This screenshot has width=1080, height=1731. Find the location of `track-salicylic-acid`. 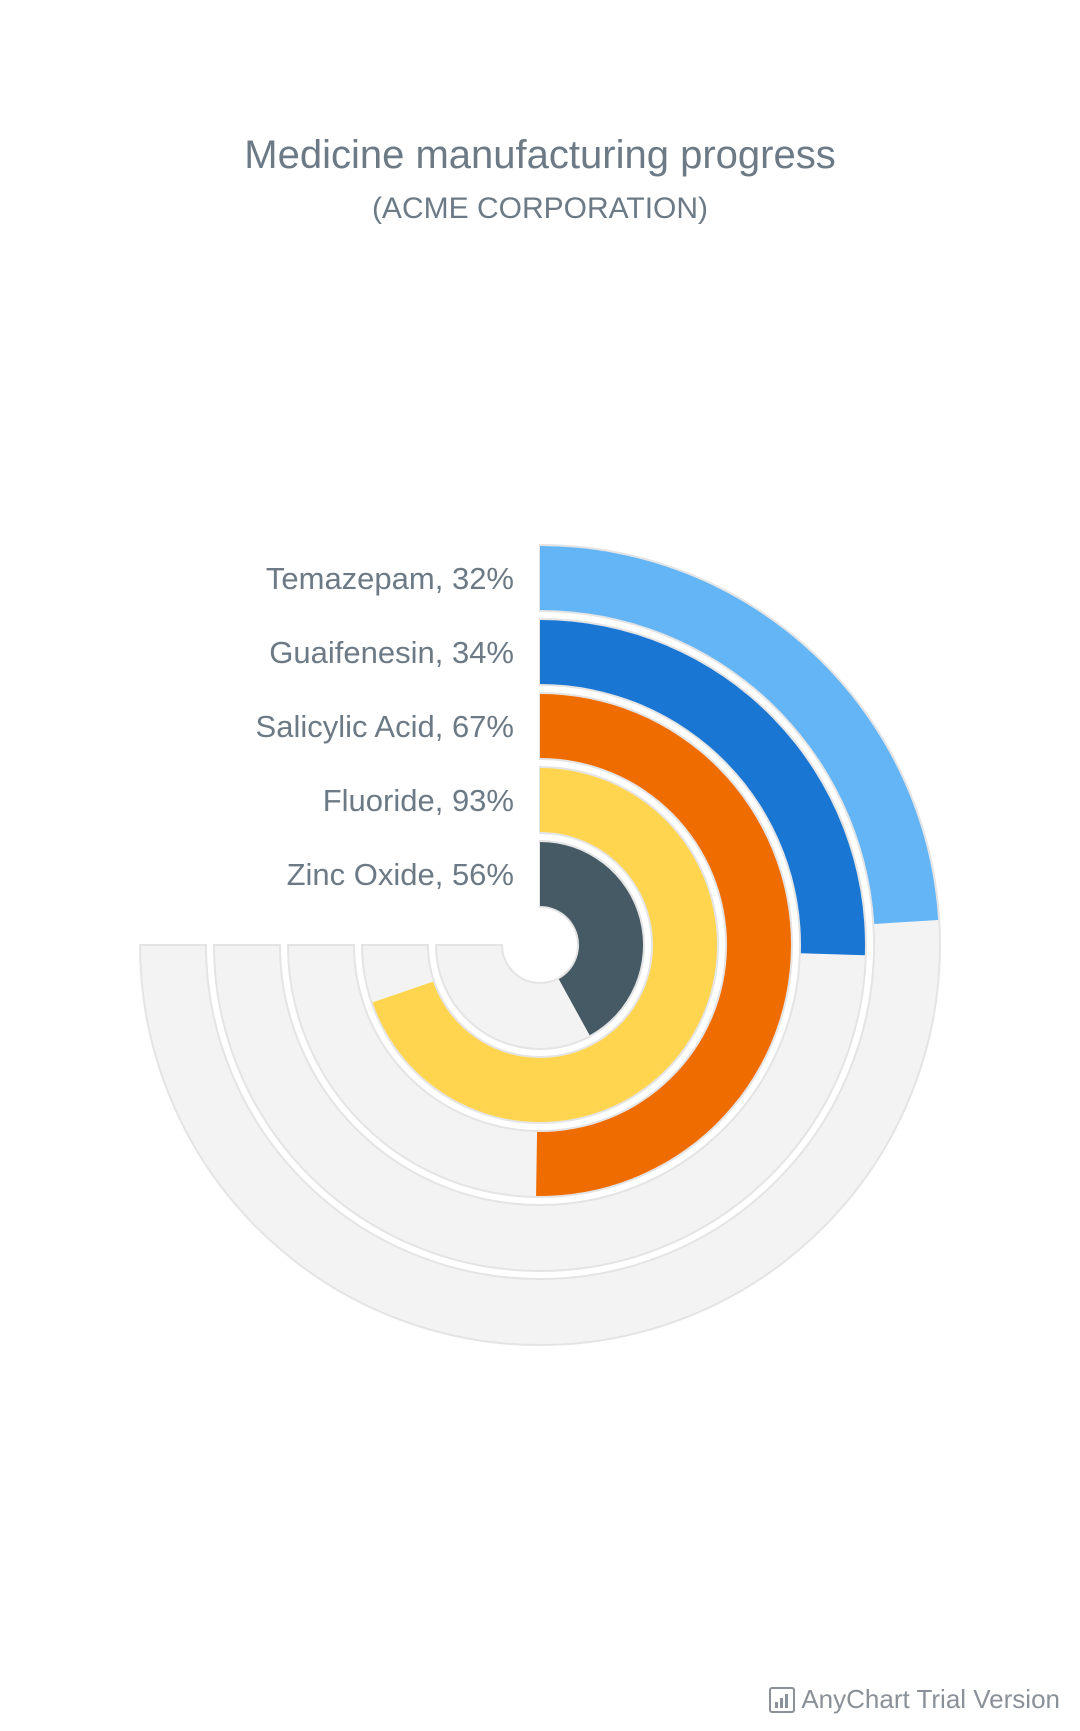

track-salicylic-acid is located at coordinates (539, 944).